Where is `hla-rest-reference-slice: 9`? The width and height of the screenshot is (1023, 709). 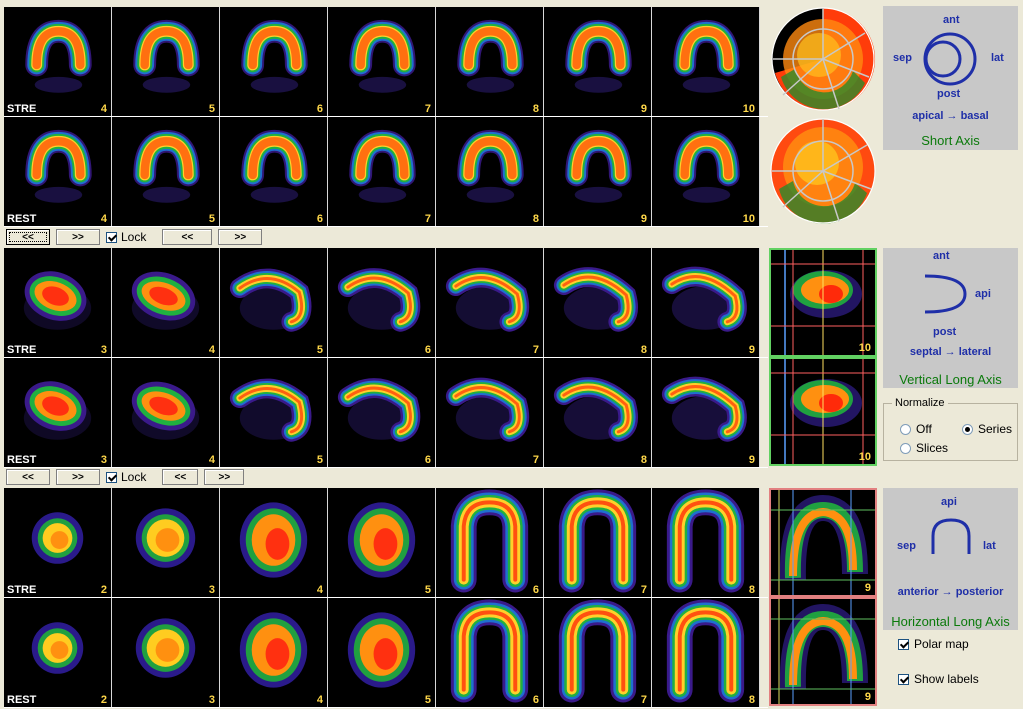 hla-rest-reference-slice: 9 is located at coordinates (823, 651).